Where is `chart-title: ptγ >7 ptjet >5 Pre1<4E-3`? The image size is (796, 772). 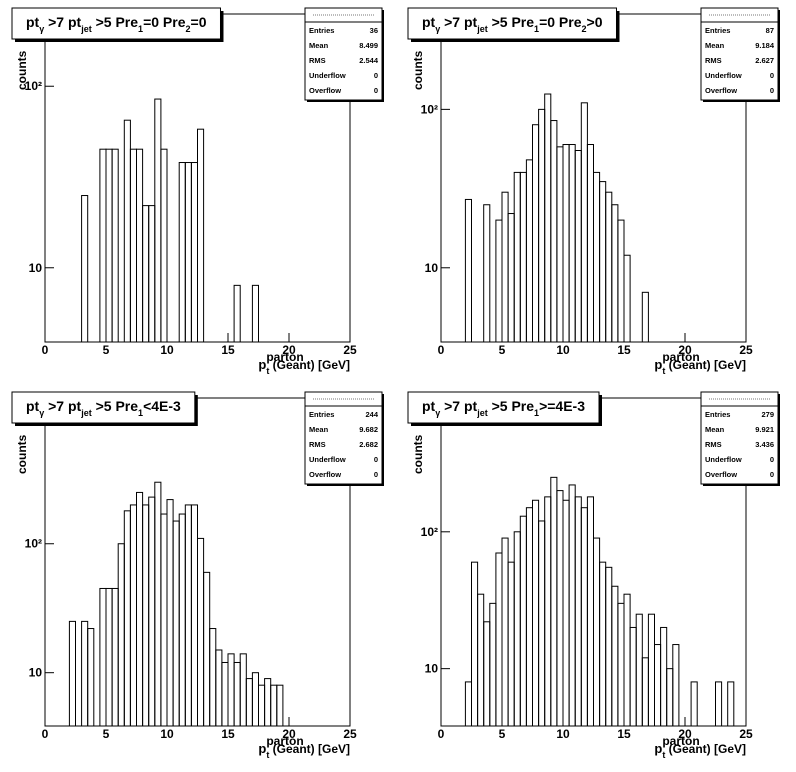
chart-title: ptγ >7 ptjet >5 Pre1<4E-3 is located at coordinates (103, 408).